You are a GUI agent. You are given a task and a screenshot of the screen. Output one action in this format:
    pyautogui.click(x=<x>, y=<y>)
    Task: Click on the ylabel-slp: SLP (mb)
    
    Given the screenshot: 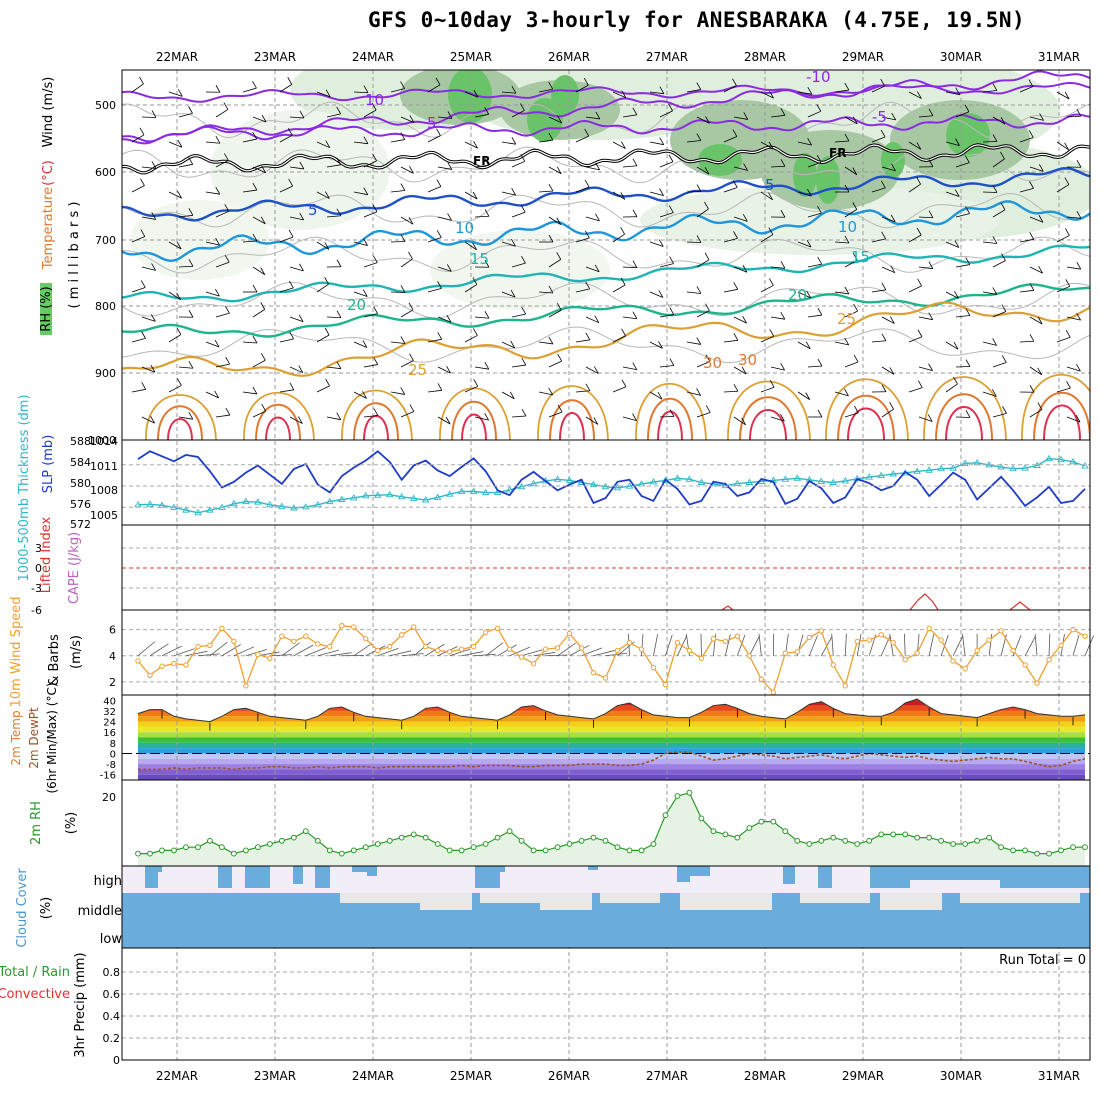 What is the action you would take?
    pyautogui.click(x=48, y=464)
    